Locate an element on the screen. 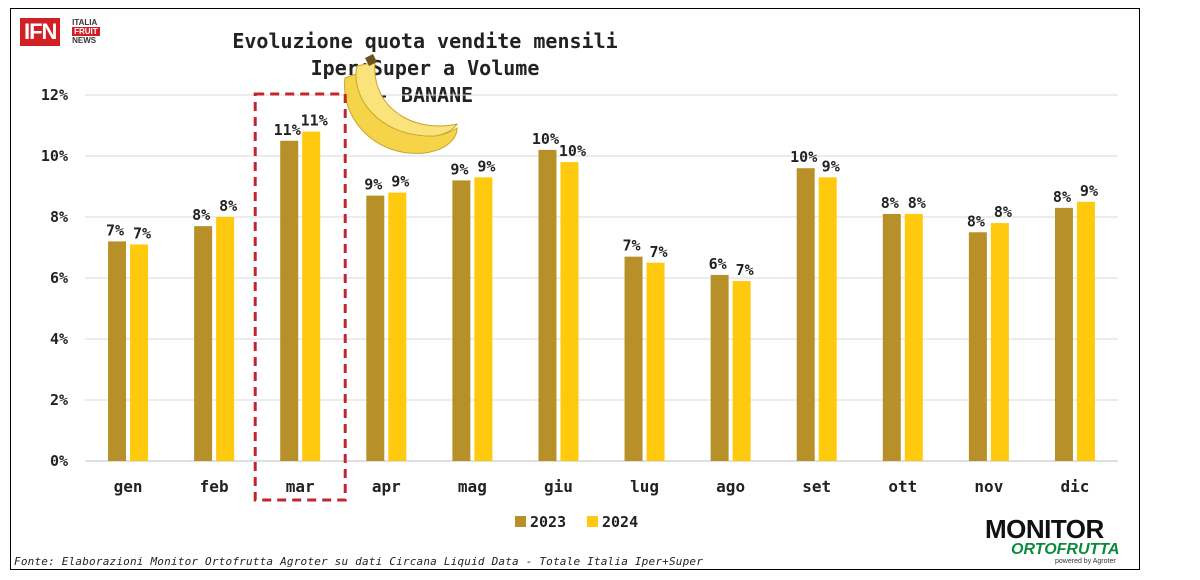  x-tick-label: mar is located at coordinates (300, 486).